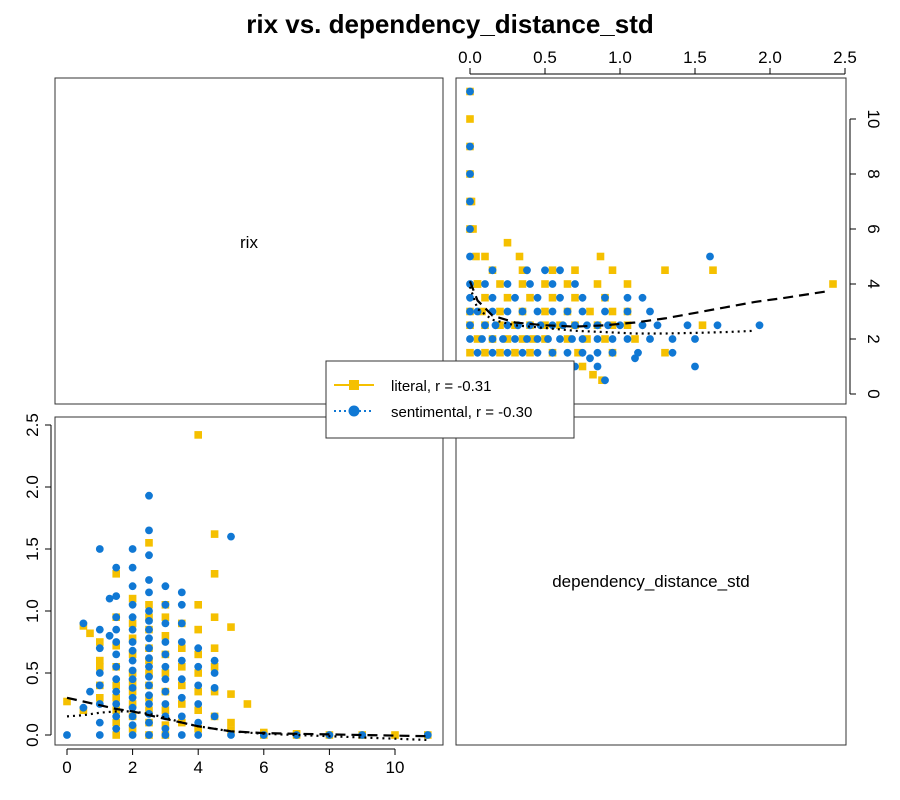 This screenshot has height=800, width=900. What do you see at coordinates (873, 119) in the screenshot?
I see `axis-right-label-5: 10` at bounding box center [873, 119].